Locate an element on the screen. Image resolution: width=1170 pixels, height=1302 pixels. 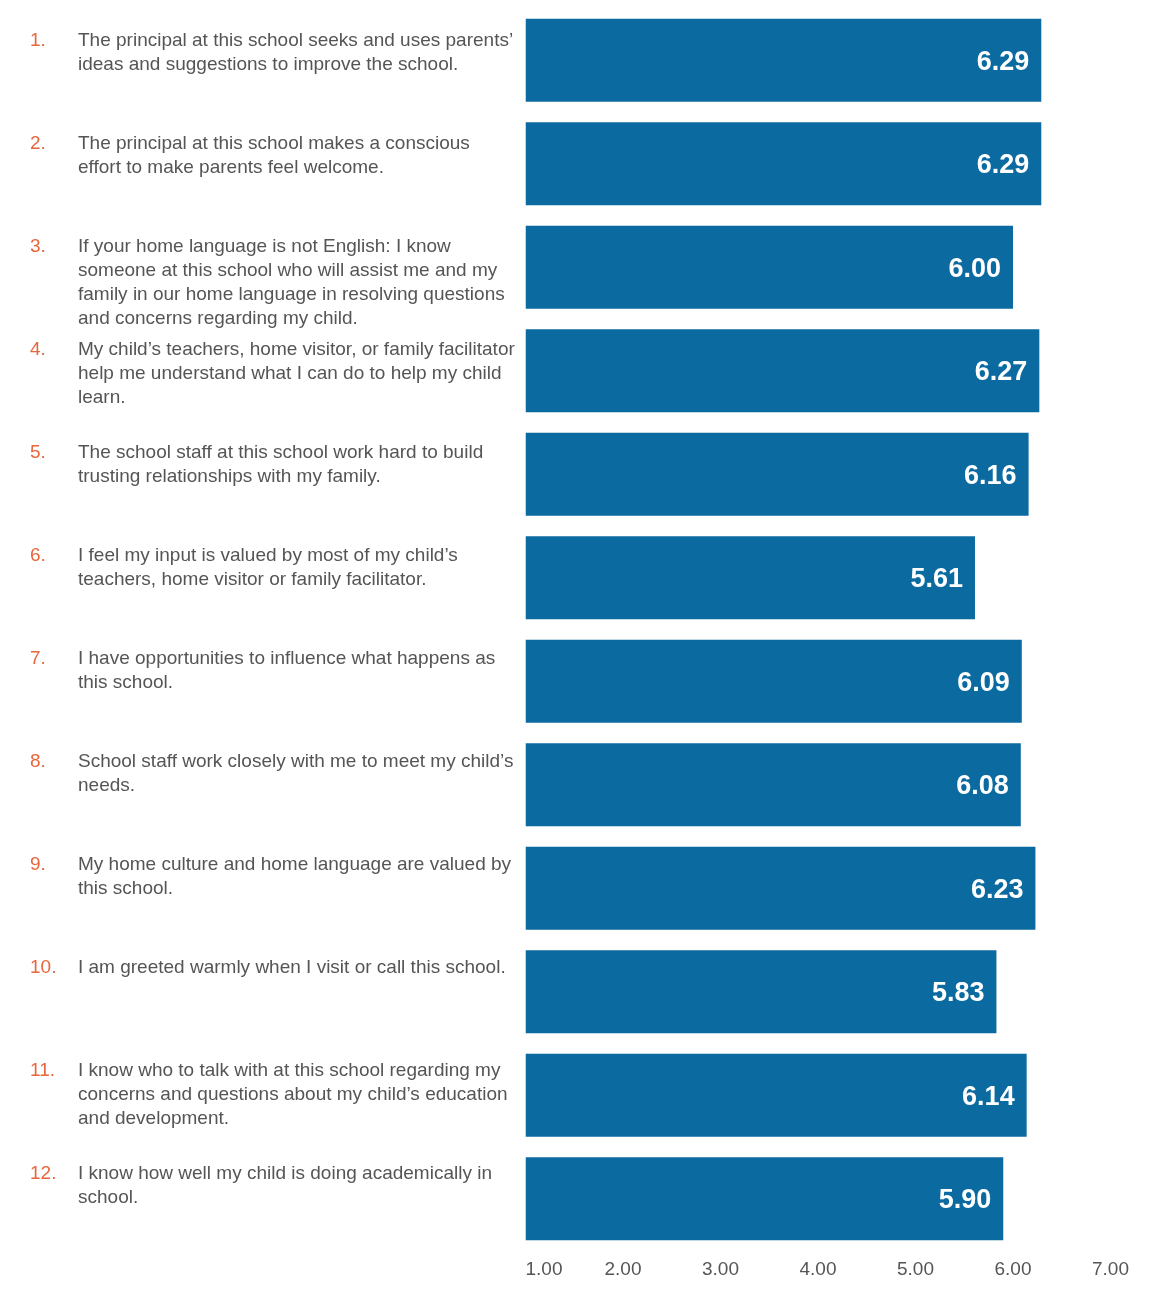
data-label: 6.23 is located at coordinates (997, 888).